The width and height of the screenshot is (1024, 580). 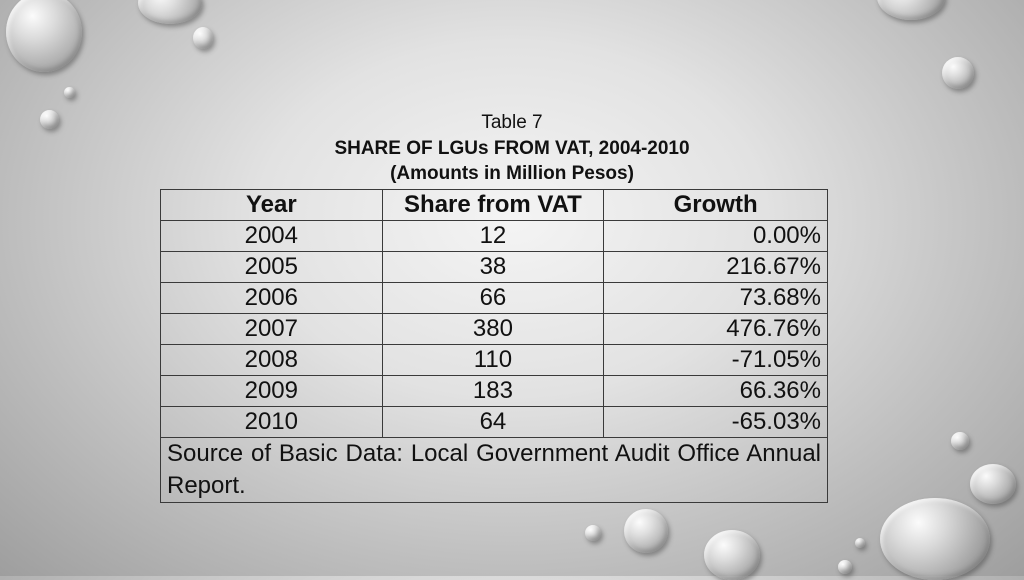 I want to click on cell-share: 66, so click(x=493, y=298).